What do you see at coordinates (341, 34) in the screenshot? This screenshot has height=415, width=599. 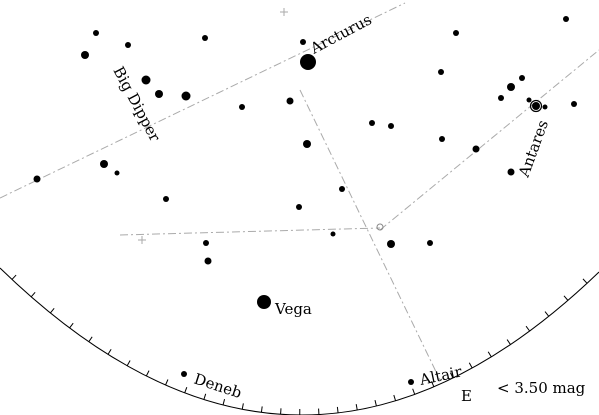 I see `label-arcturus: Arcturus` at bounding box center [341, 34].